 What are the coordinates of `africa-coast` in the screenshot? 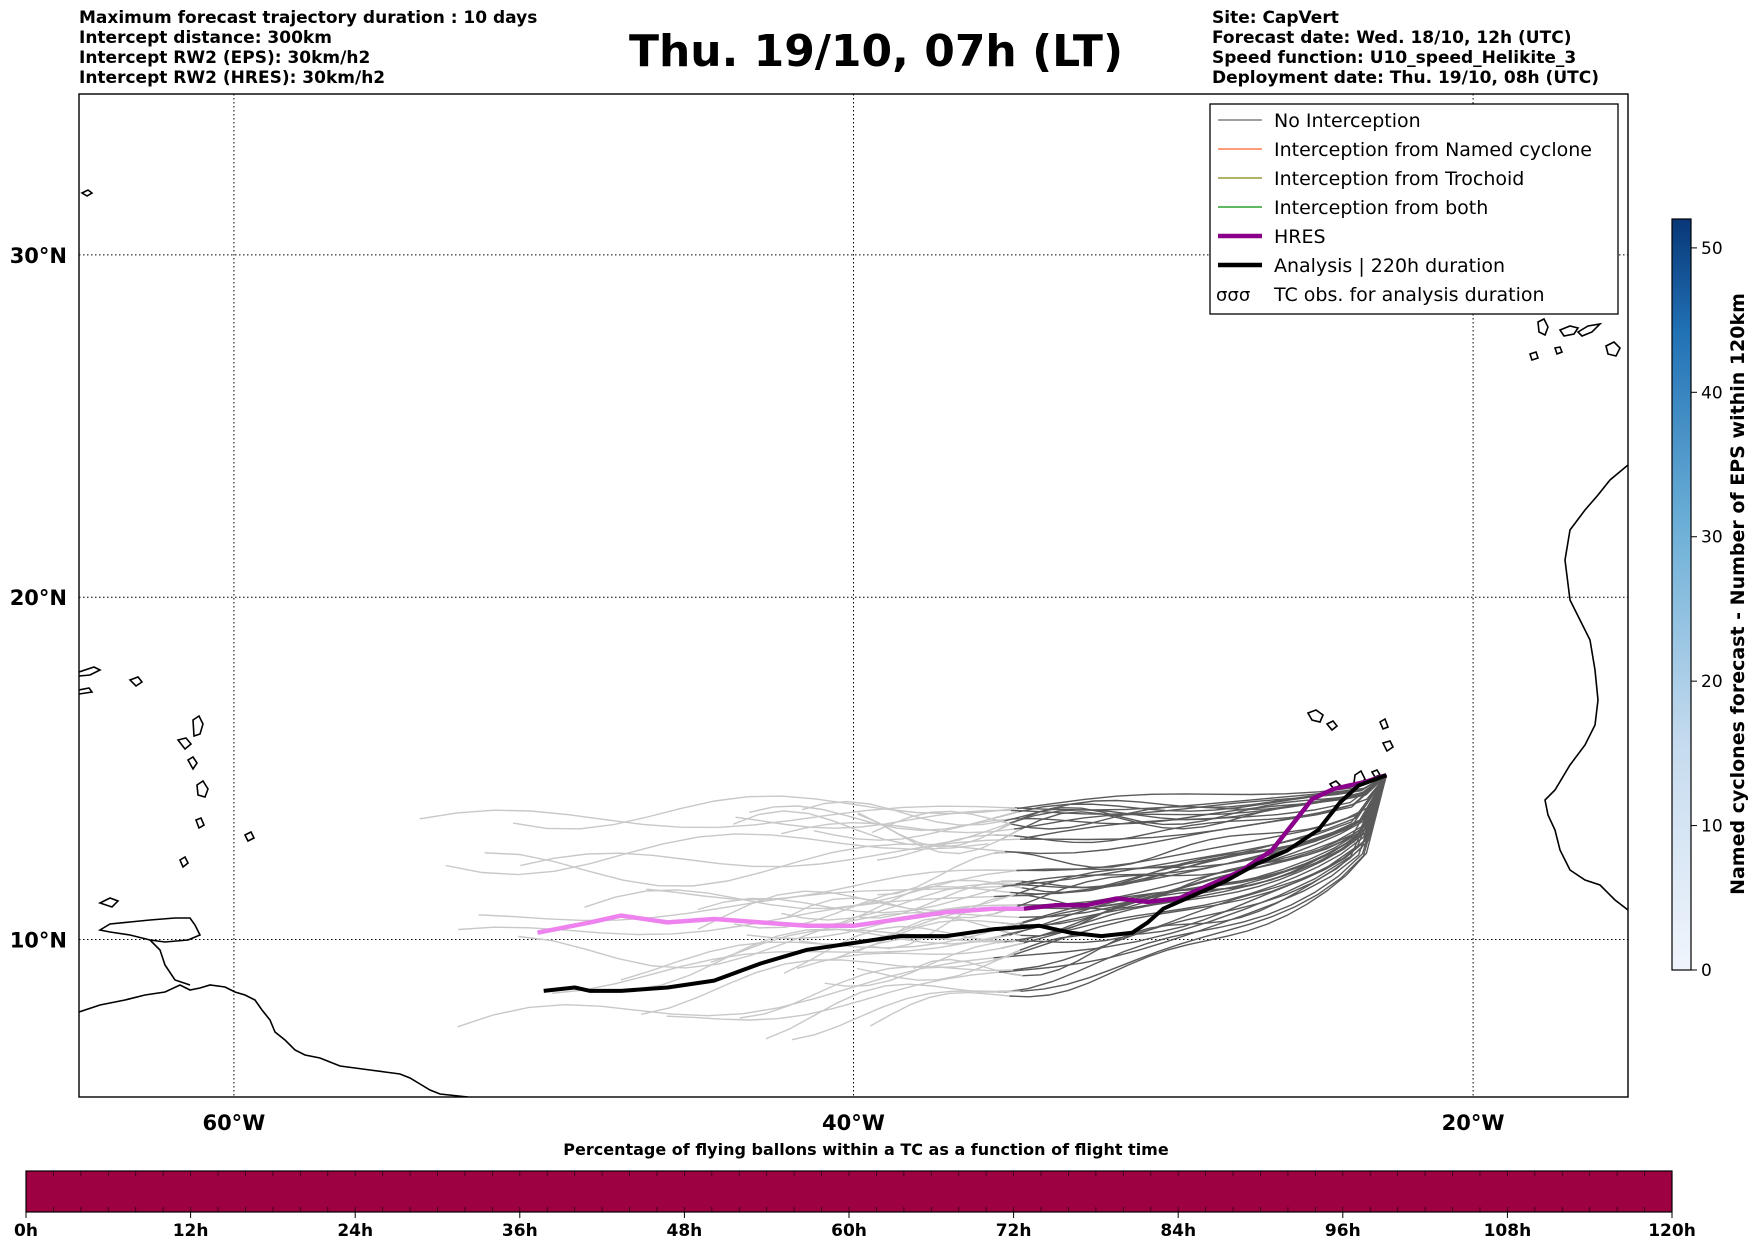 It's located at (1586, 687).